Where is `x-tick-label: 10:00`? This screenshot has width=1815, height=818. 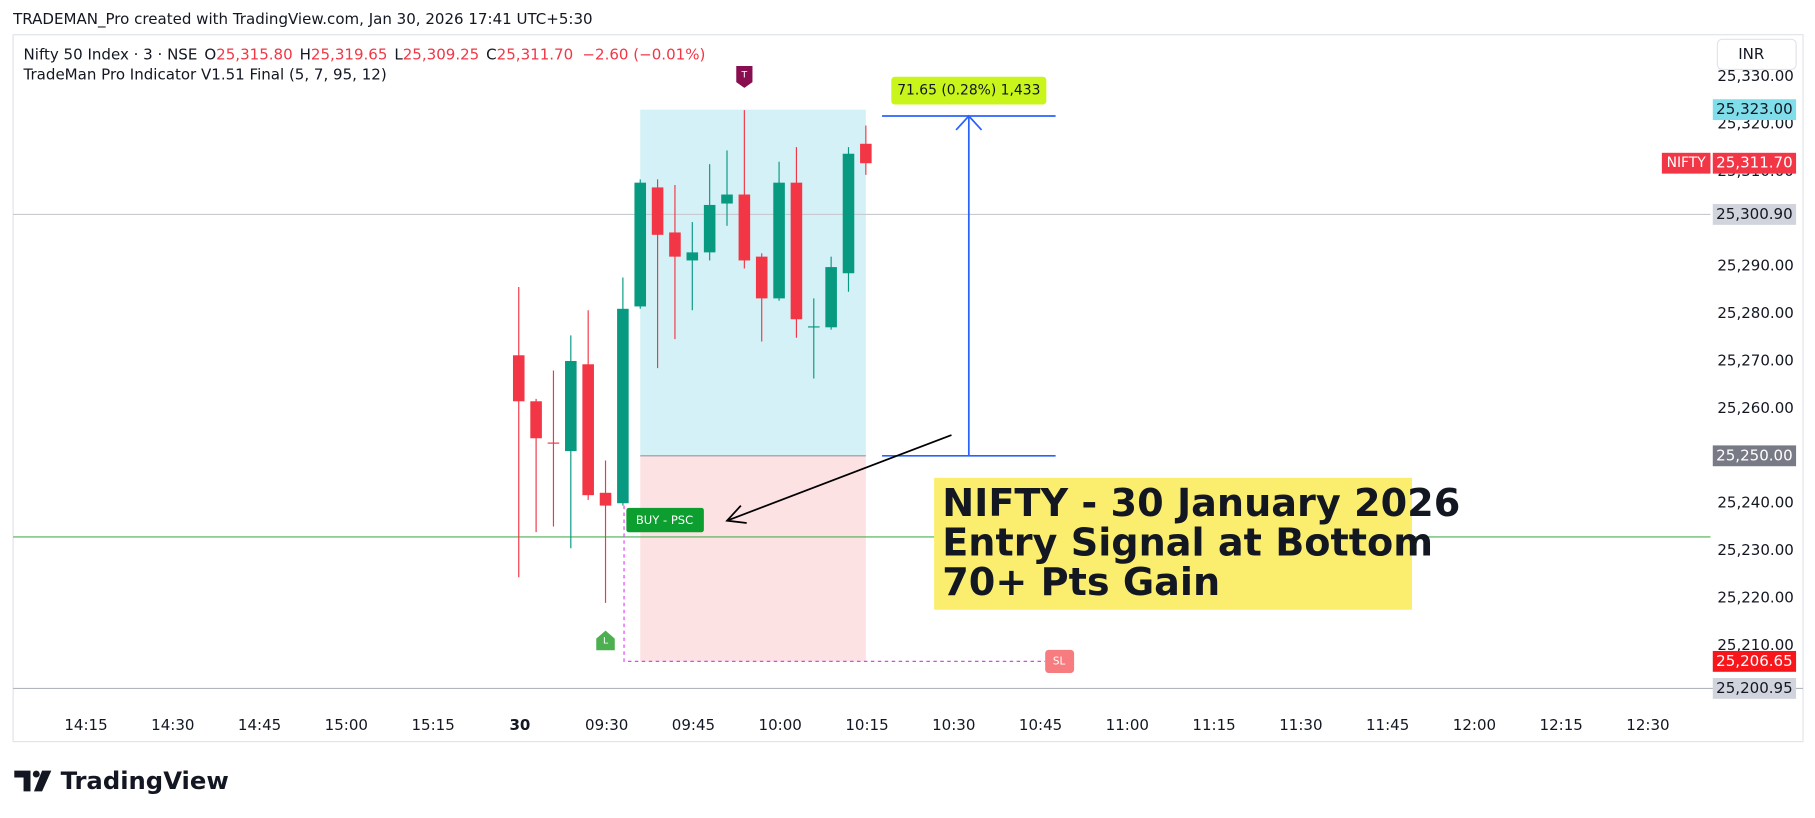
x-tick-label: 10:00 is located at coordinates (780, 725).